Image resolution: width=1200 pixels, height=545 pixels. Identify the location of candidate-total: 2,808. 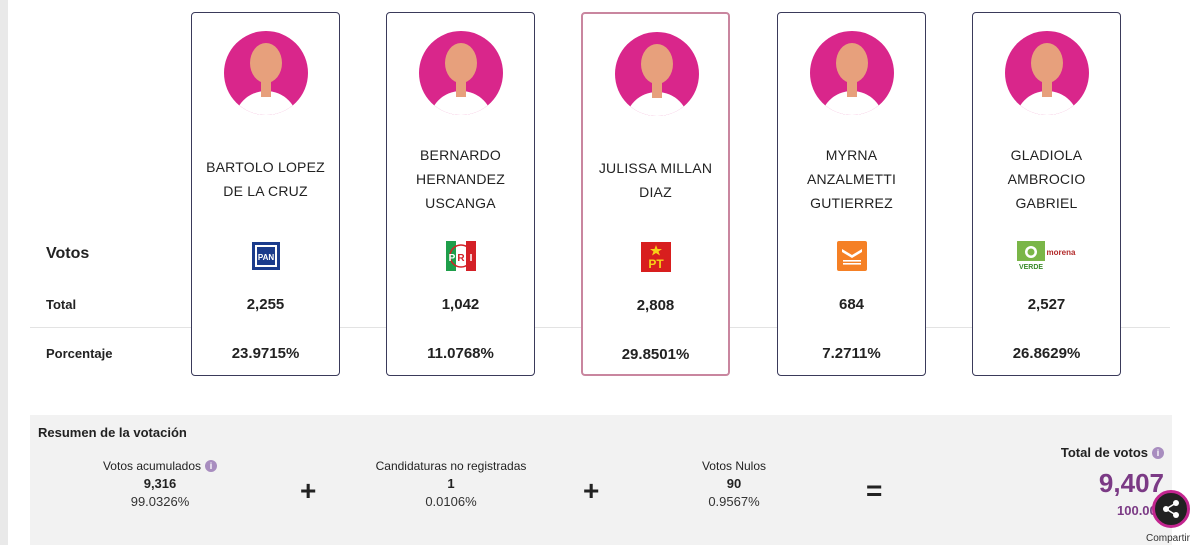
(655, 305).